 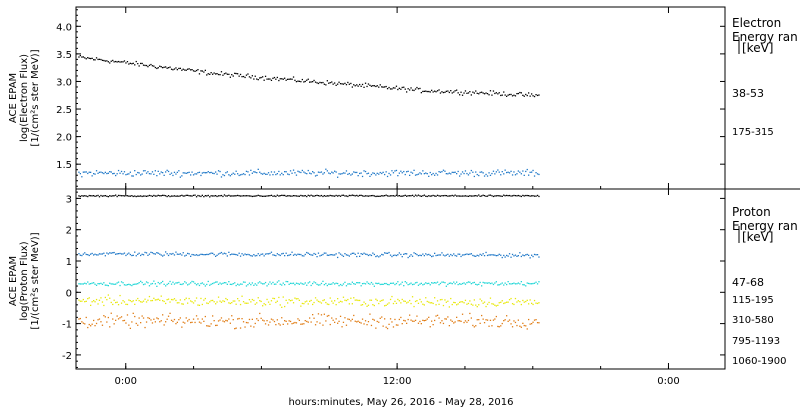 What do you see at coordinates (64, 82) in the screenshot?
I see `y-tick-label: 3.0` at bounding box center [64, 82].